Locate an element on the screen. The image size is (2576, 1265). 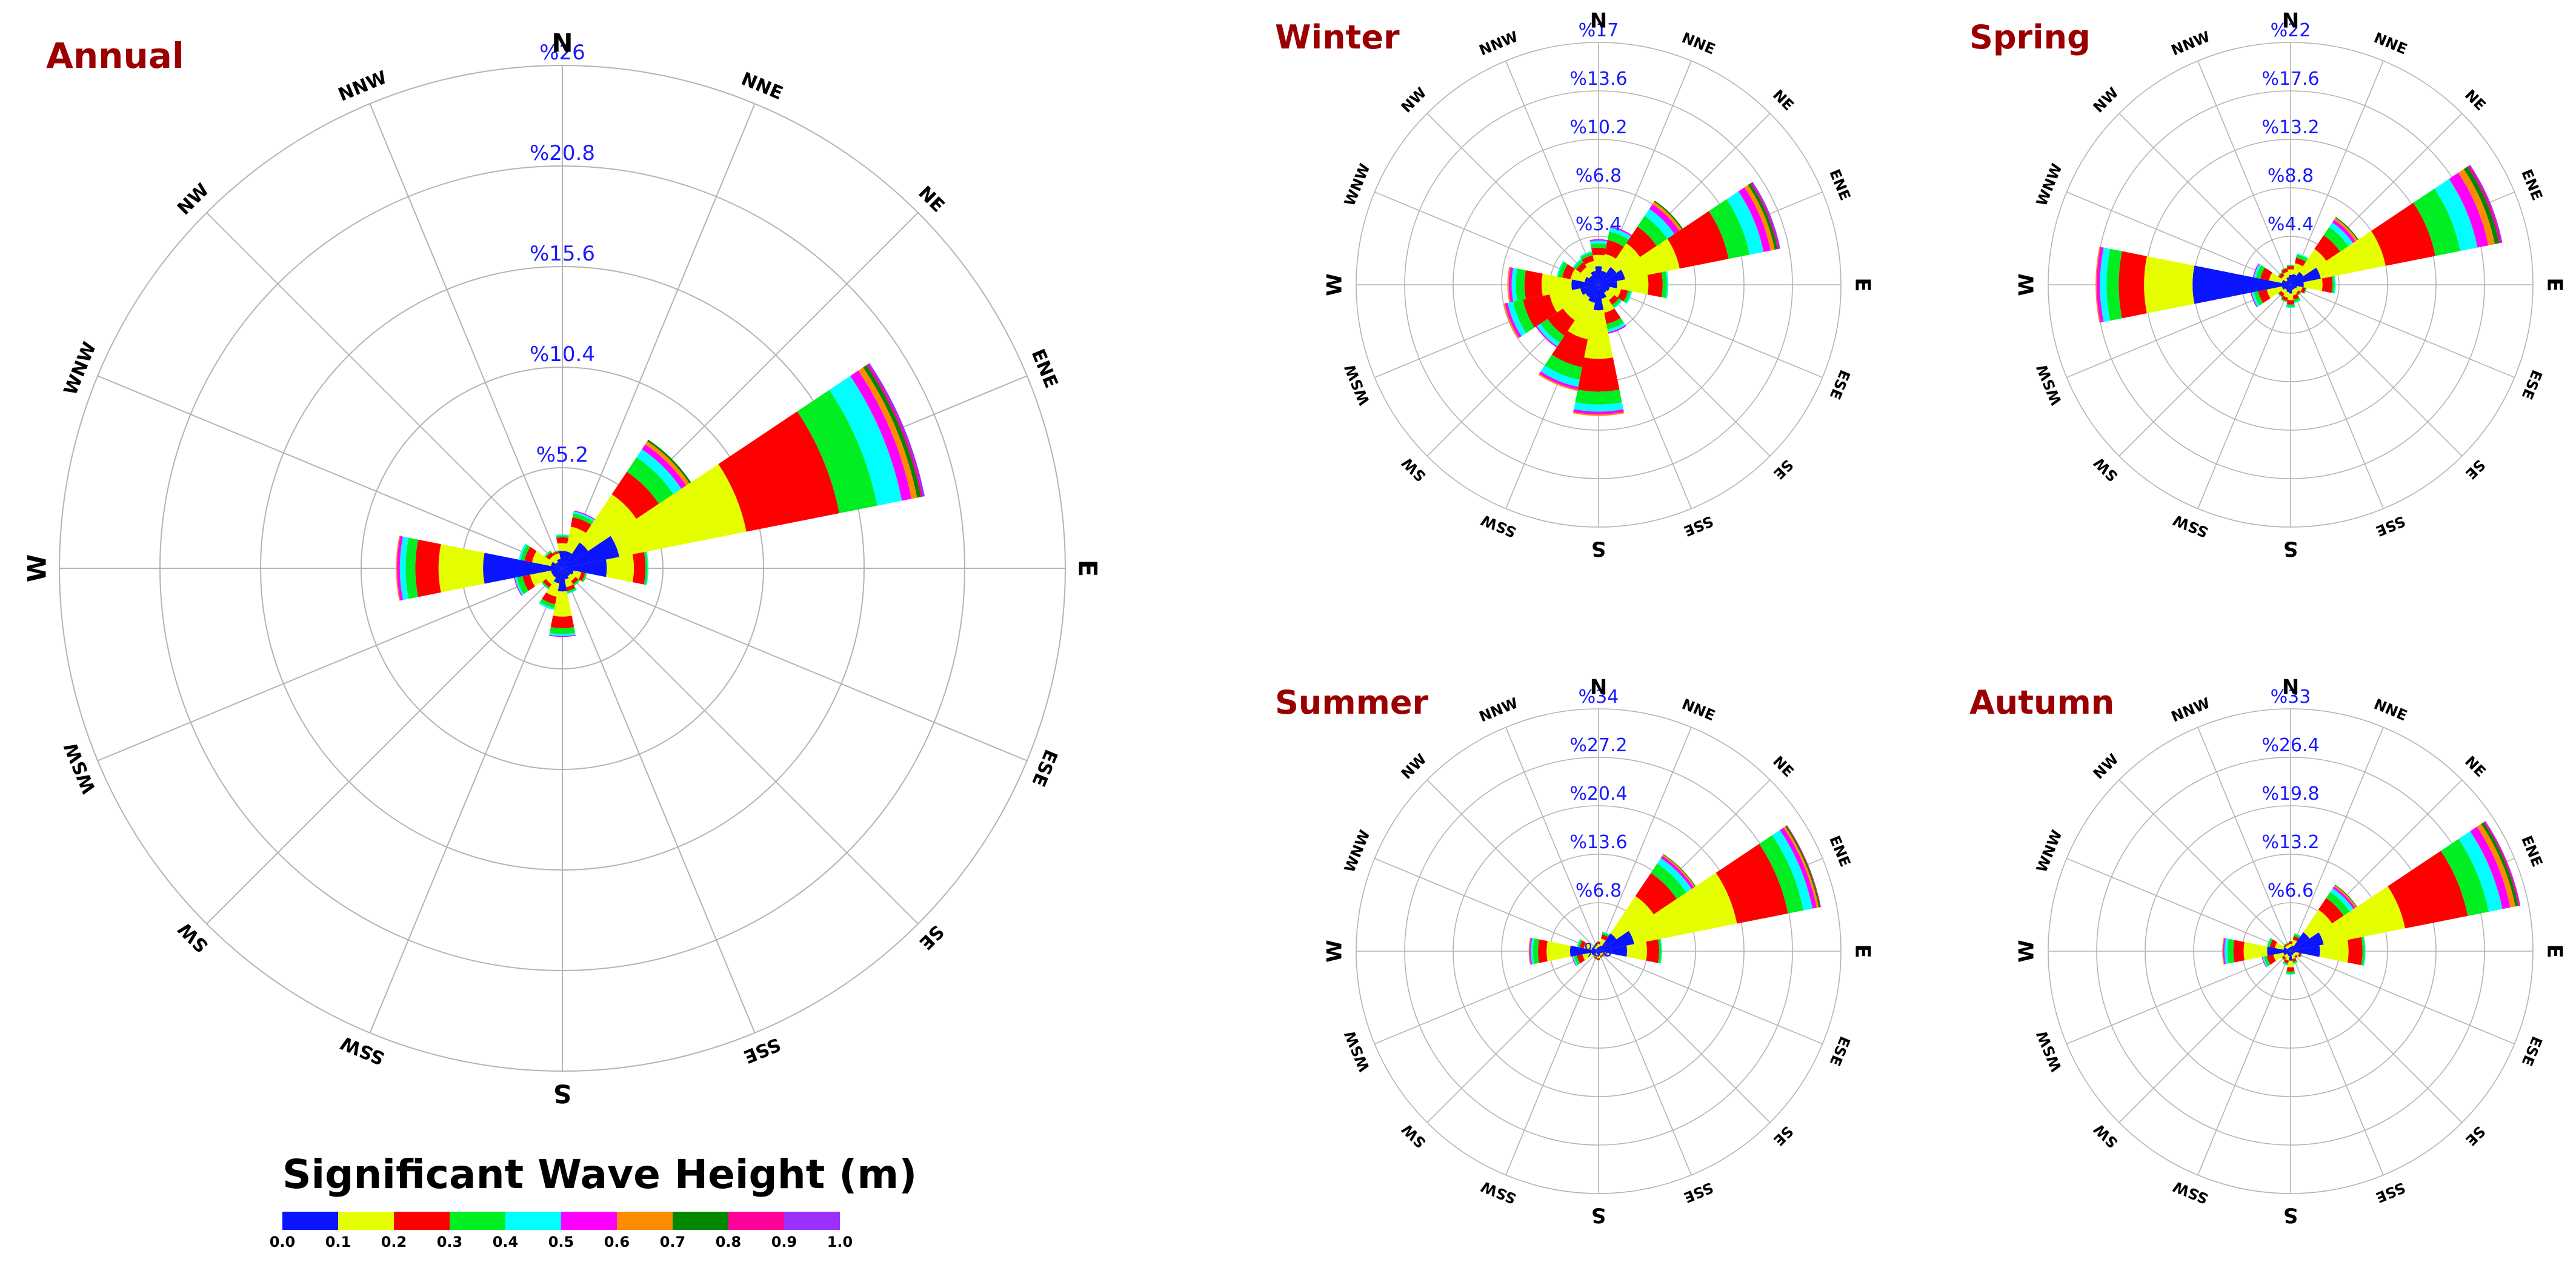
petal-ssw is located at coordinates (1596, 955).